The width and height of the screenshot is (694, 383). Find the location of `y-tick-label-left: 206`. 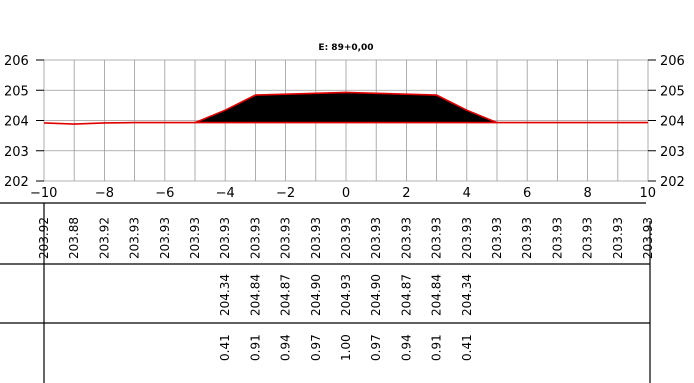

y-tick-label-left: 206 is located at coordinates (16, 61).